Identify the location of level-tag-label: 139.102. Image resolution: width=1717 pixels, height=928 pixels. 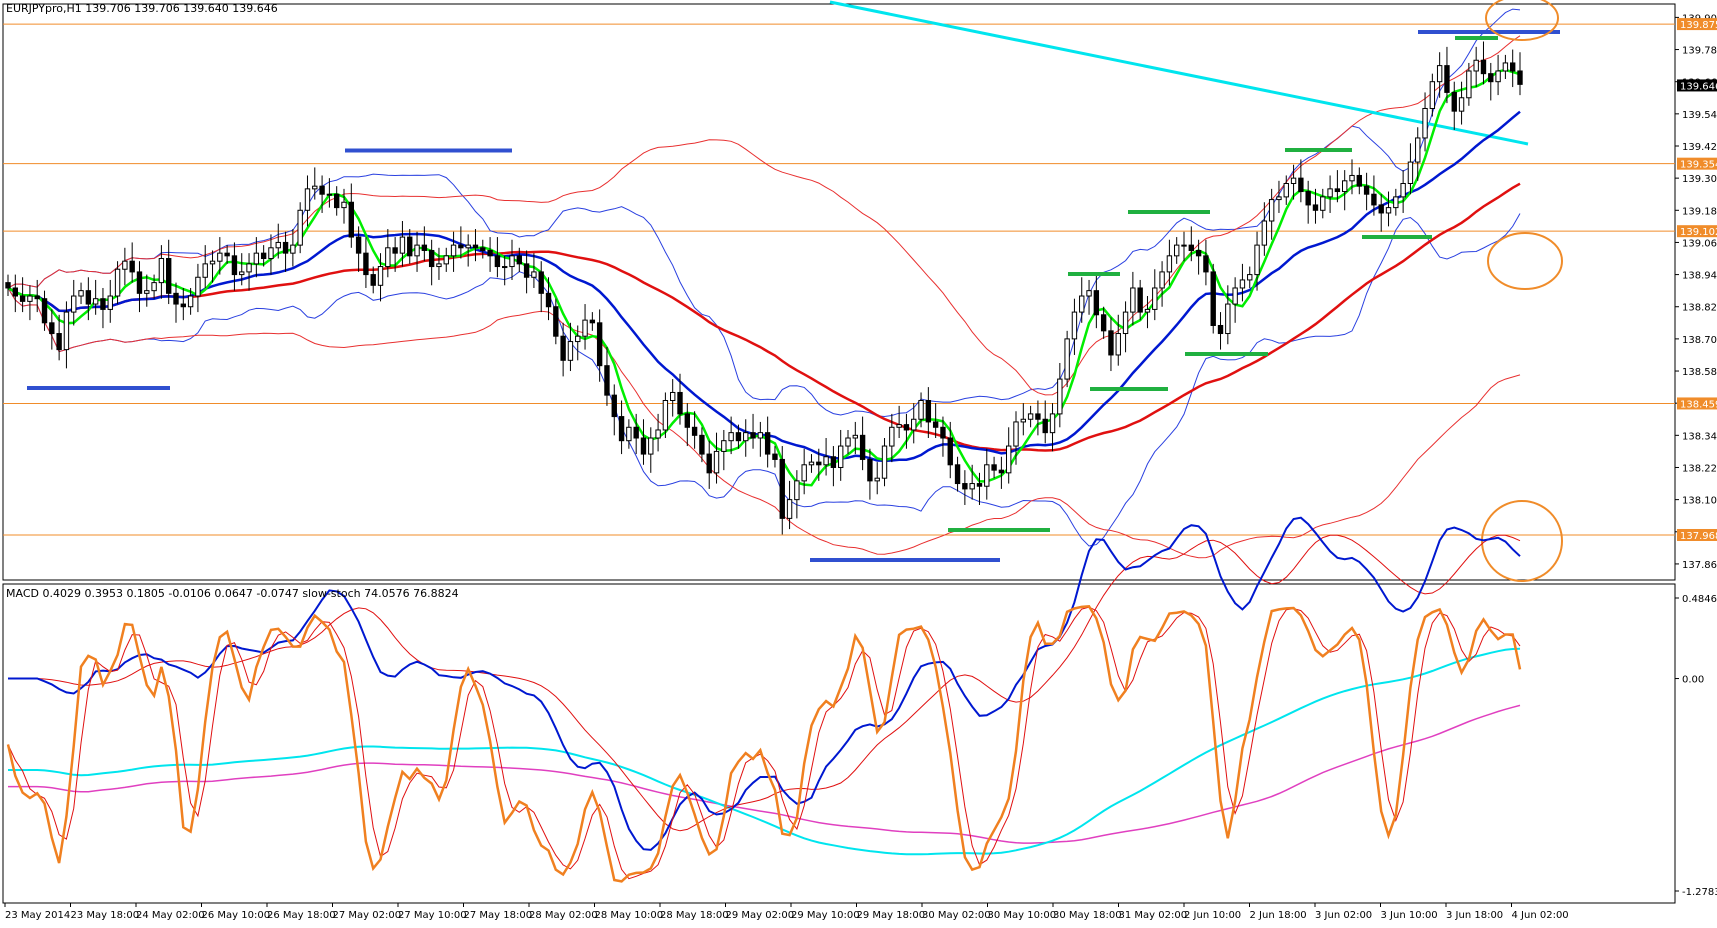
(1698, 232).